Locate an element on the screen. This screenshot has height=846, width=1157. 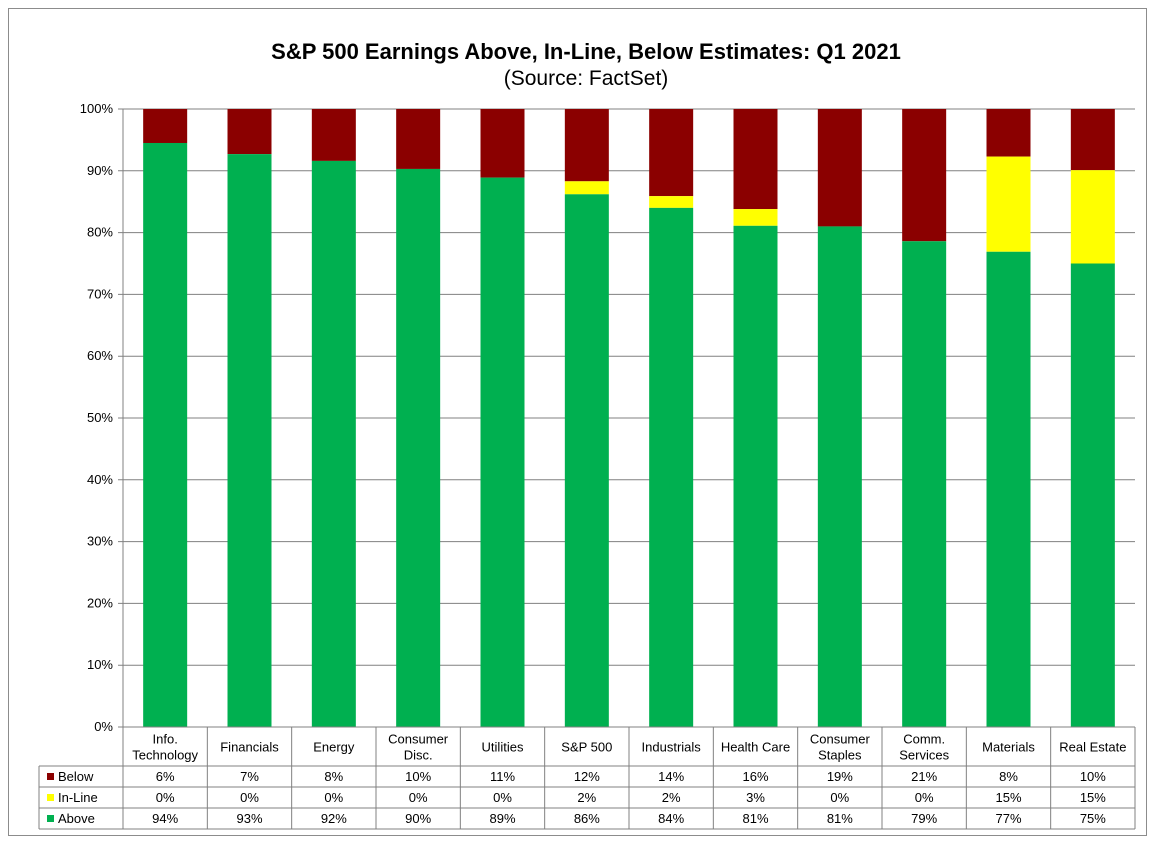
data-label: 75% is located at coordinates (1093, 818).